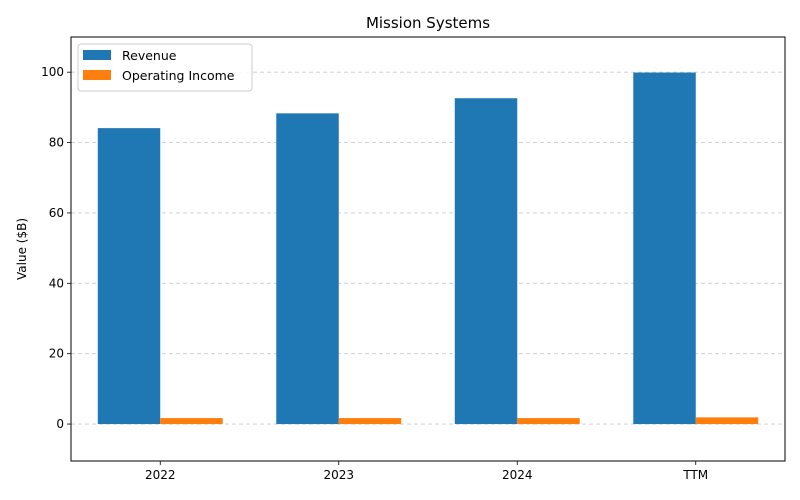 This screenshot has width=800, height=500. I want to click on y-tick-label: 60, so click(56, 213).